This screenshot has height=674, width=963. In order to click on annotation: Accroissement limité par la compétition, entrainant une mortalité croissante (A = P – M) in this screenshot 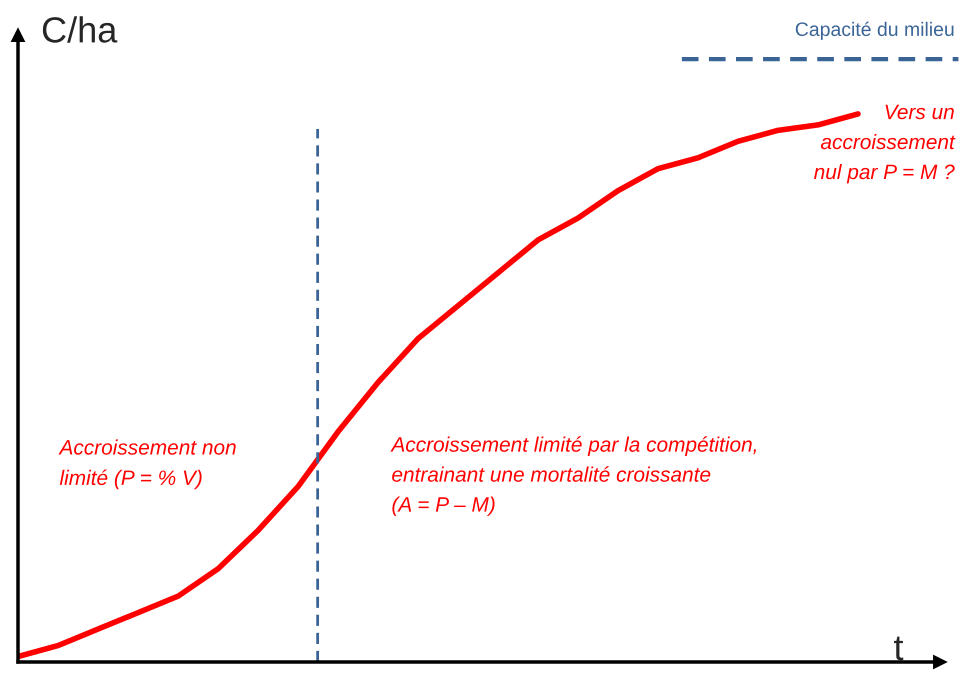, I will do `click(573, 476)`.